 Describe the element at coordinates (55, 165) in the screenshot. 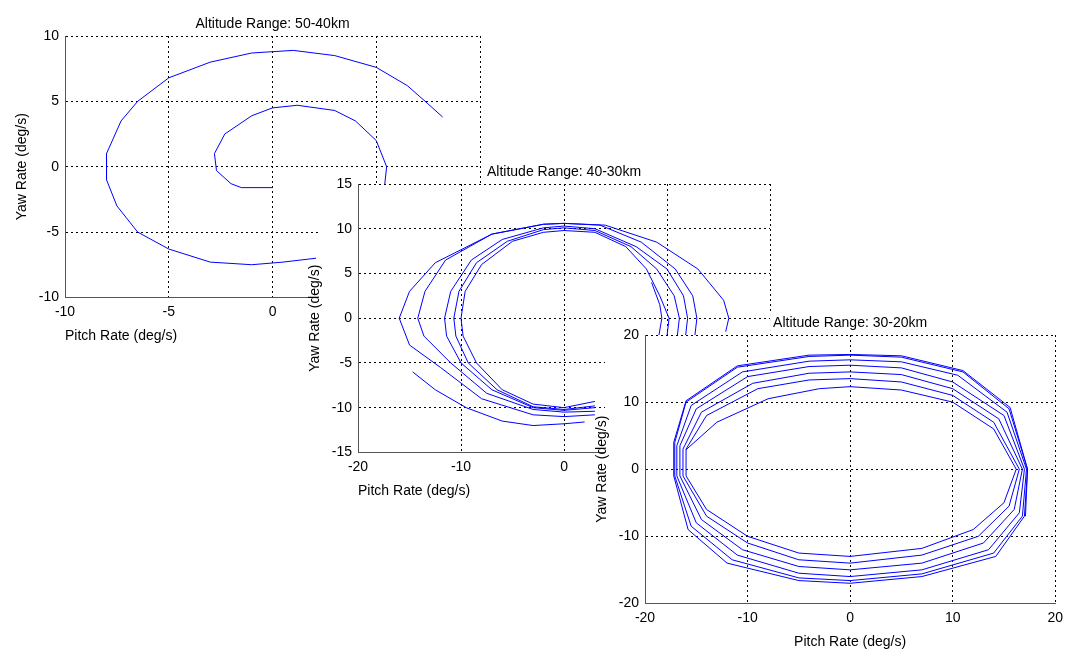

I see `y-tick-label: 0` at that location.